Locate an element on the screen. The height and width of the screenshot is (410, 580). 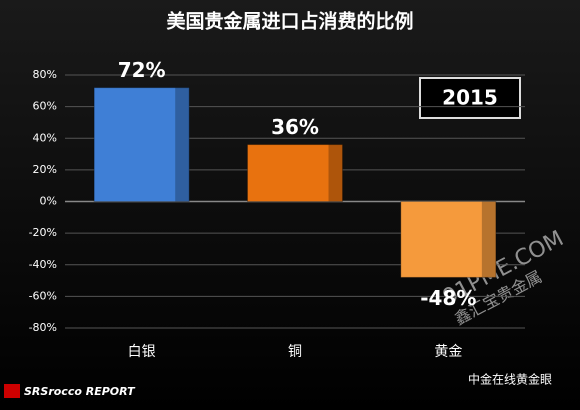
y-tick-label: 20% is located at coordinates (45, 169).